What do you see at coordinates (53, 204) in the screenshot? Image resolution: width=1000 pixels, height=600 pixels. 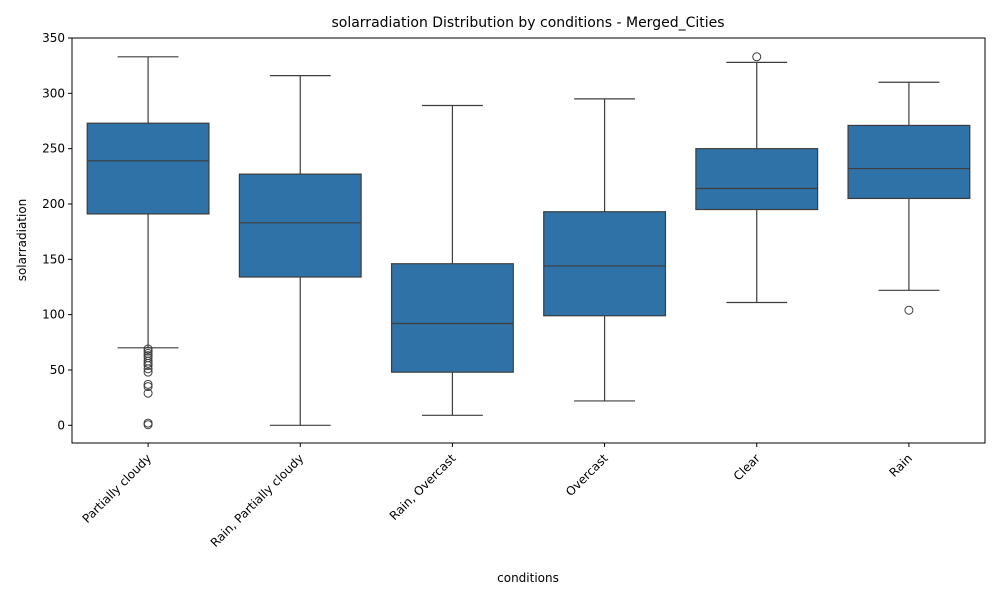 I see `y-tick-label: 200` at bounding box center [53, 204].